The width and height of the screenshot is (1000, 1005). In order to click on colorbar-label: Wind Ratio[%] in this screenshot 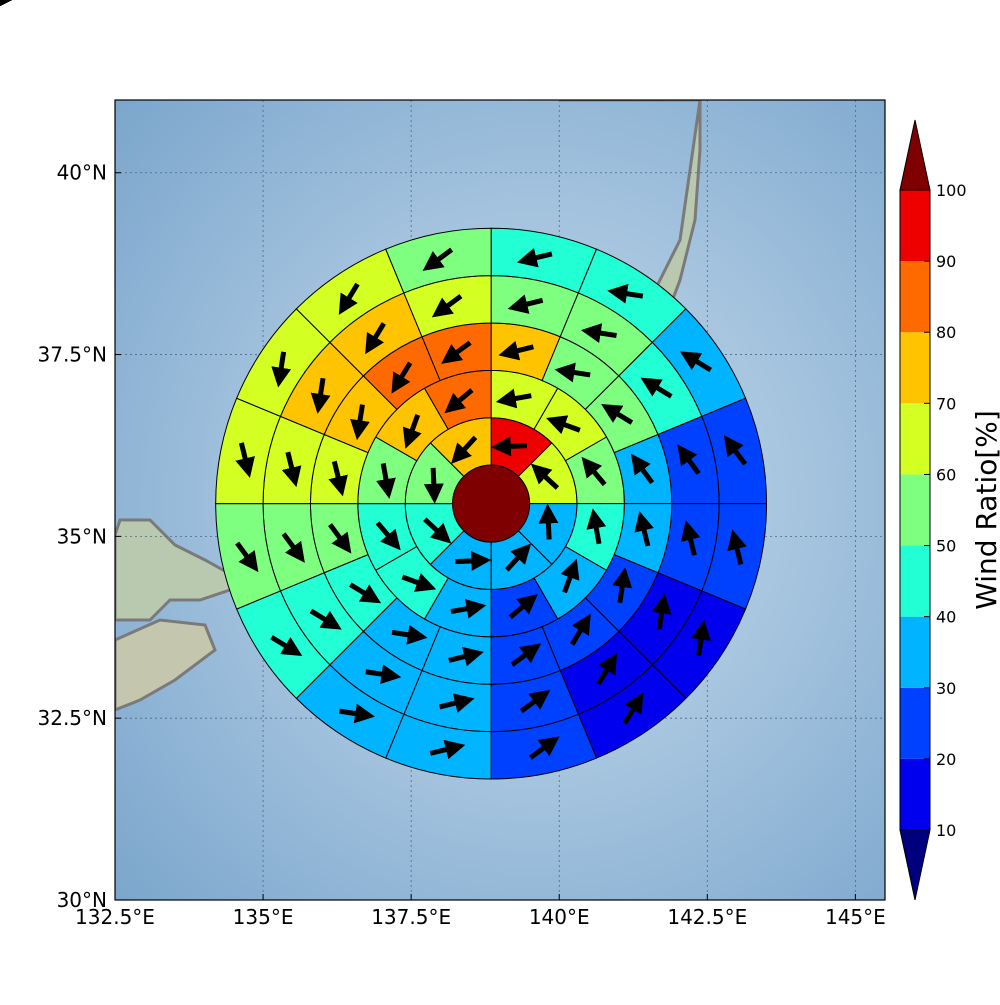, I will do `click(985, 510)`.